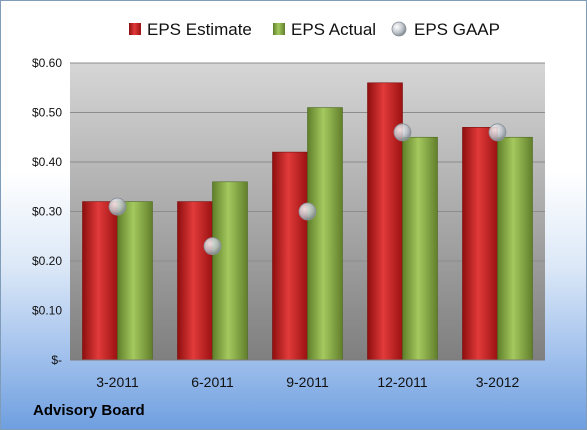 The height and width of the screenshot is (430, 587). Describe the element at coordinates (89, 410) in the screenshot. I see `company-label: Advisory Board` at that location.